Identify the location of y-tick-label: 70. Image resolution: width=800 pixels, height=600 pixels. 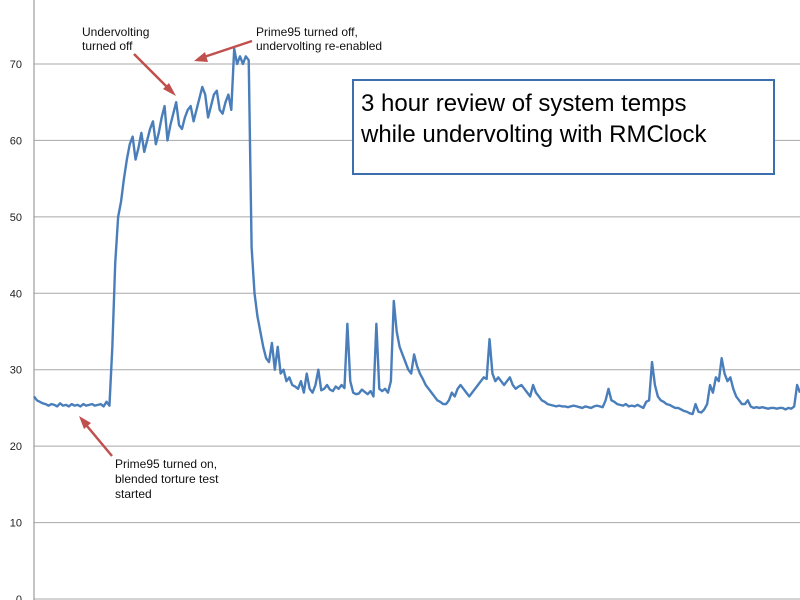
(16, 65).